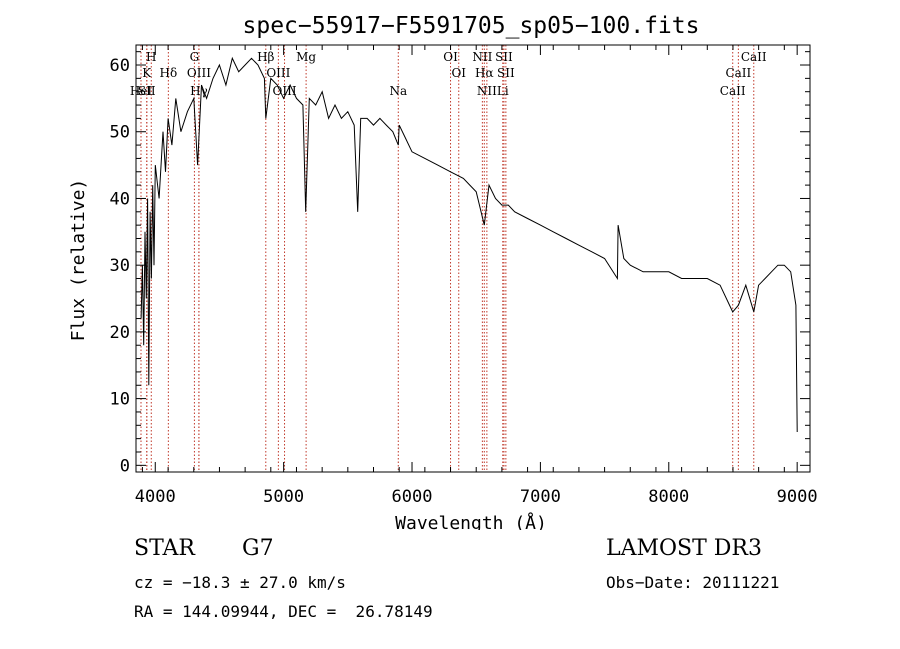 This screenshot has height=649, width=900. What do you see at coordinates (120, 266) in the screenshot?
I see `y-tick-label-3: 30` at bounding box center [120, 266].